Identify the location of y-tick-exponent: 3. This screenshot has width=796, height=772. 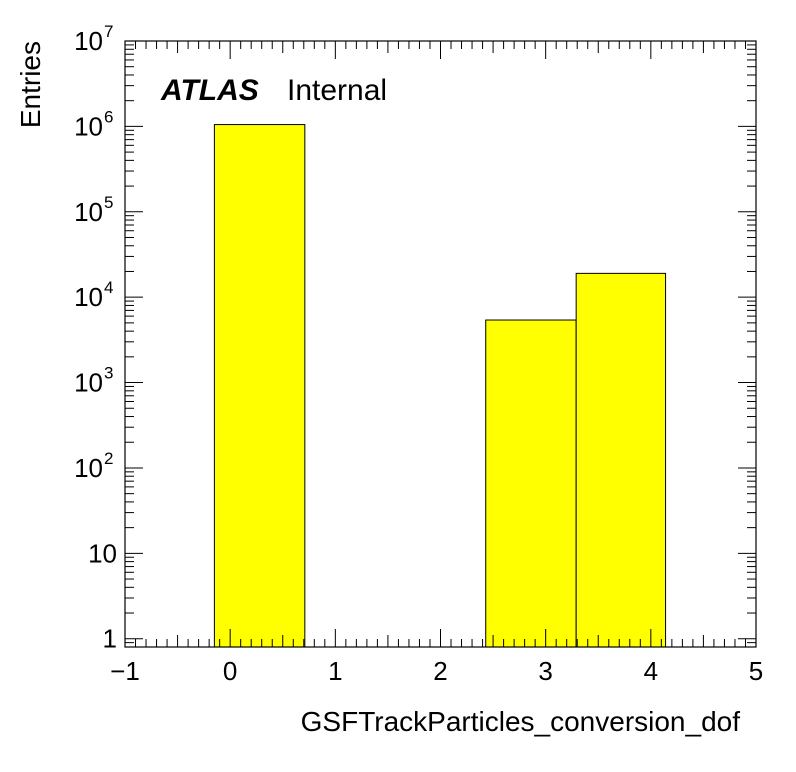
(108, 373).